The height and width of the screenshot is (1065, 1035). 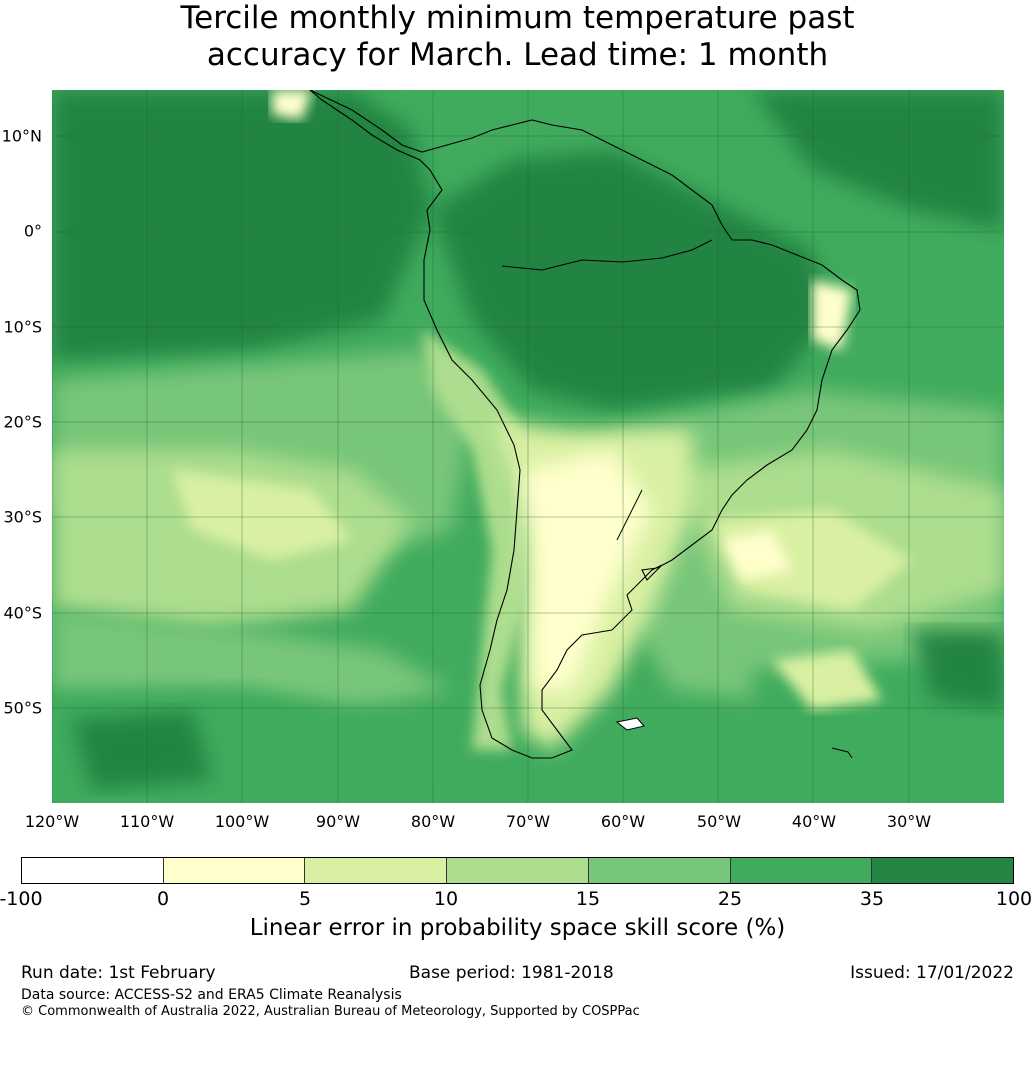 I want to click on rio-de-la-plata, so click(x=629, y=515).